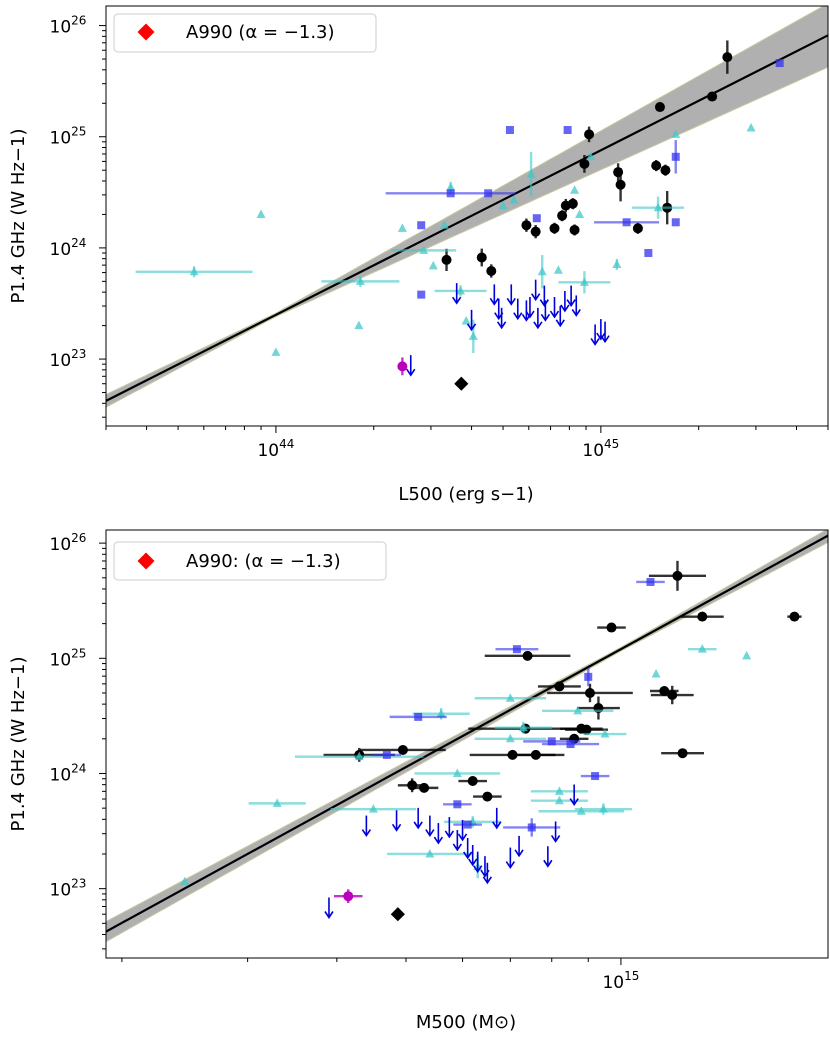 The width and height of the screenshot is (830, 1037). Describe the element at coordinates (250, 561) in the screenshot. I see `legend: A990: (α = −1.3)` at that location.